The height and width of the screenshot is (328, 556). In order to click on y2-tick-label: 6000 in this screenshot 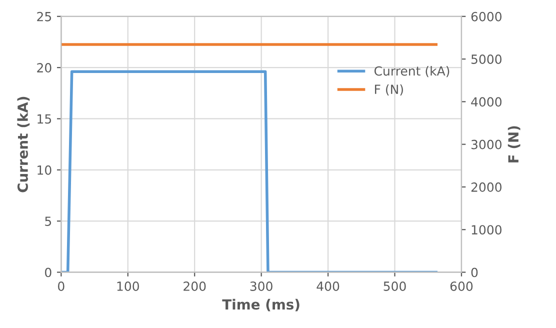, I will do `click(486, 17)`.